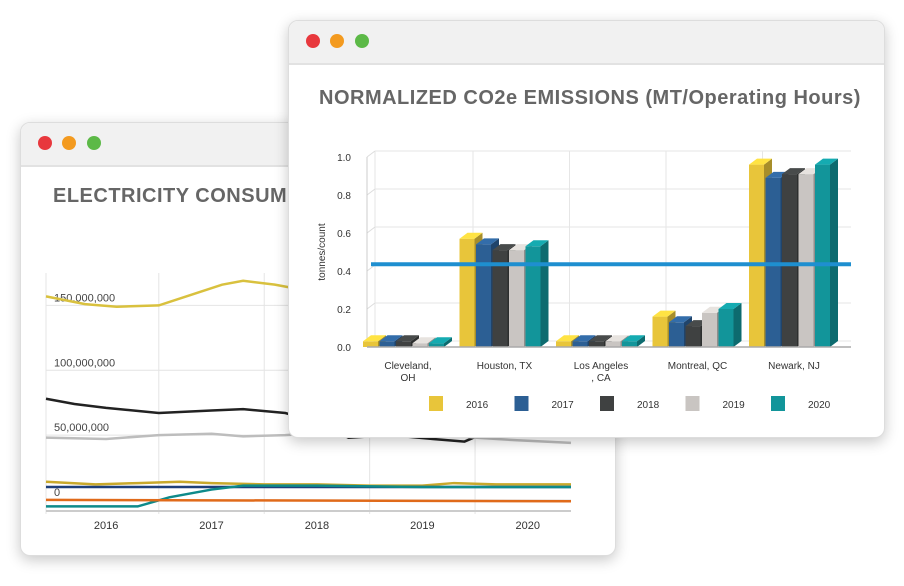 Image resolution: width=904 pixels, height=586 pixels. What do you see at coordinates (317, 526) in the screenshot?
I see `x-tick-label: 2018` at bounding box center [317, 526].